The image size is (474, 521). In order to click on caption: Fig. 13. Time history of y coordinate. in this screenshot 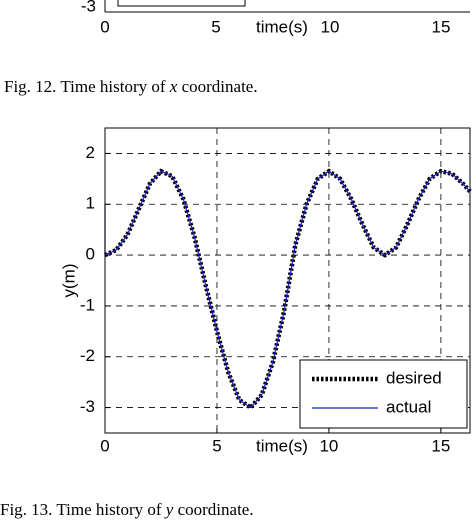, I will do `click(127, 509)`.